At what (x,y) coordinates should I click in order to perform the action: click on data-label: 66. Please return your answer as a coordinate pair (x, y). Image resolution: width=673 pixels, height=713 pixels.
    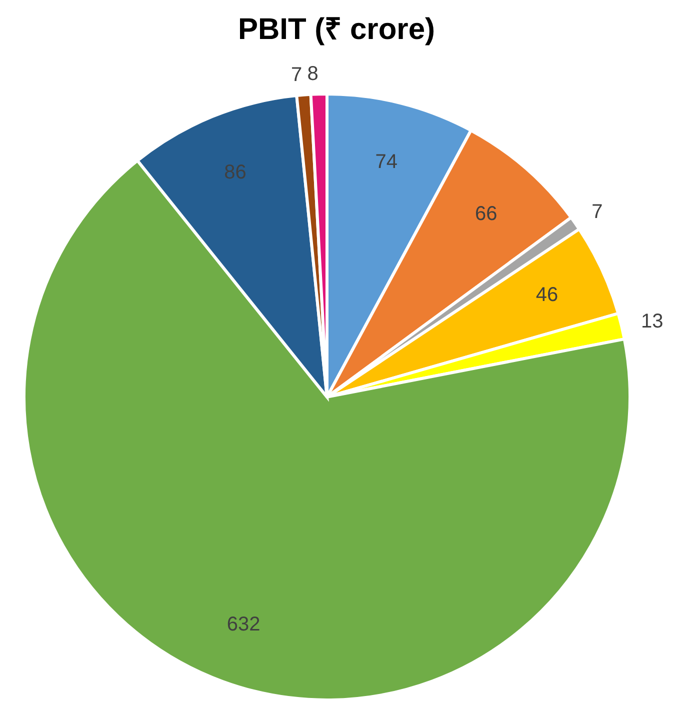
    Looking at the image, I should click on (486, 214).